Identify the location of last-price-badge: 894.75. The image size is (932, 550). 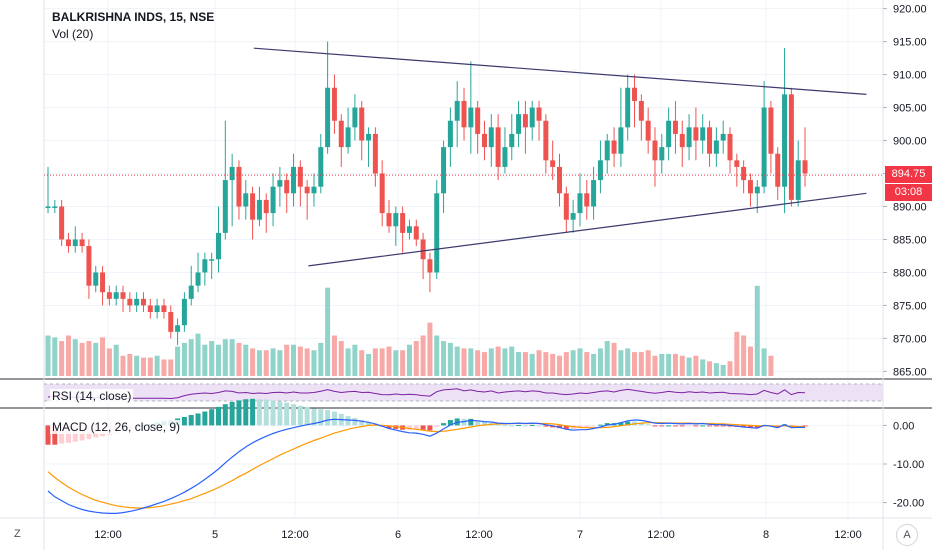
(908, 174).